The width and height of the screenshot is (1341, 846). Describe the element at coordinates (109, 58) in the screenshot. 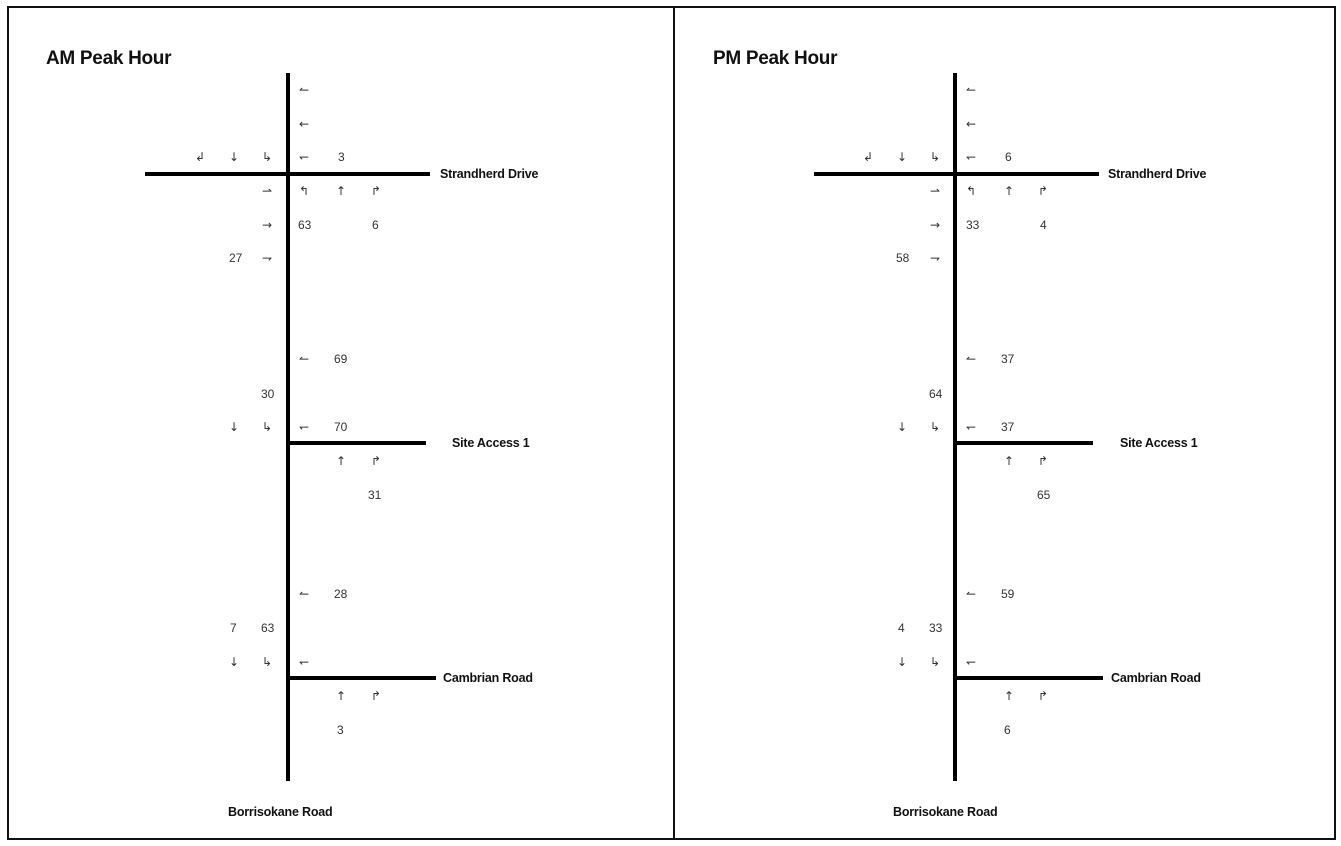

I see `panel-title: AM Peak Hour` at that location.